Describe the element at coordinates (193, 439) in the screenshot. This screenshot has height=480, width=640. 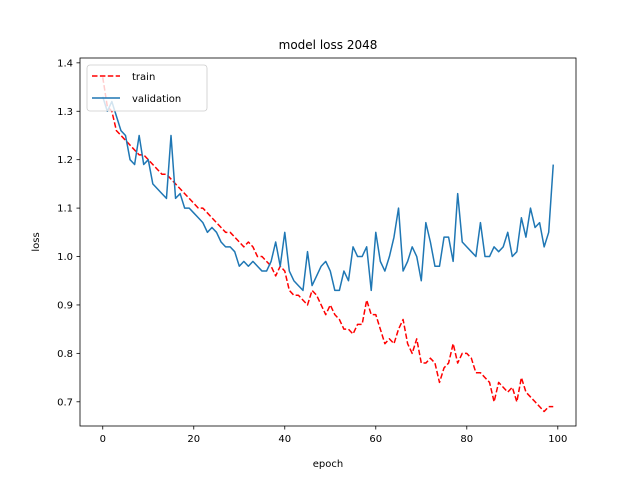
I see `x-tick-label: 20` at that location.